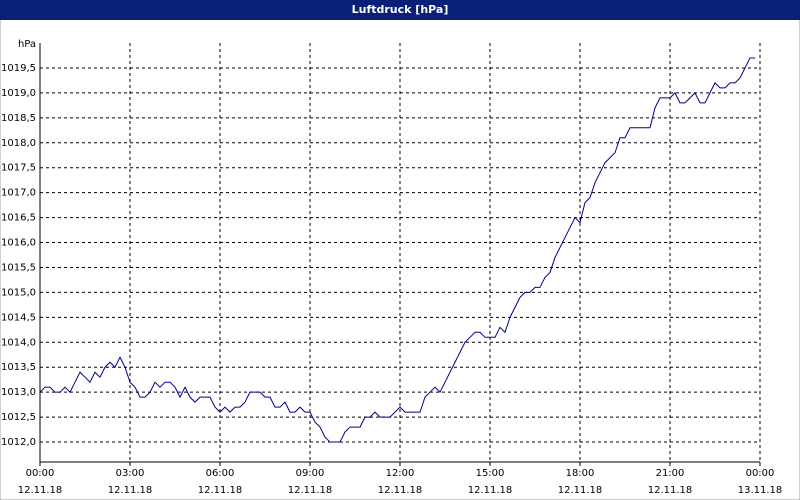 The image size is (800, 500). I want to click on y-tick-label: 1019,0, so click(18, 93).